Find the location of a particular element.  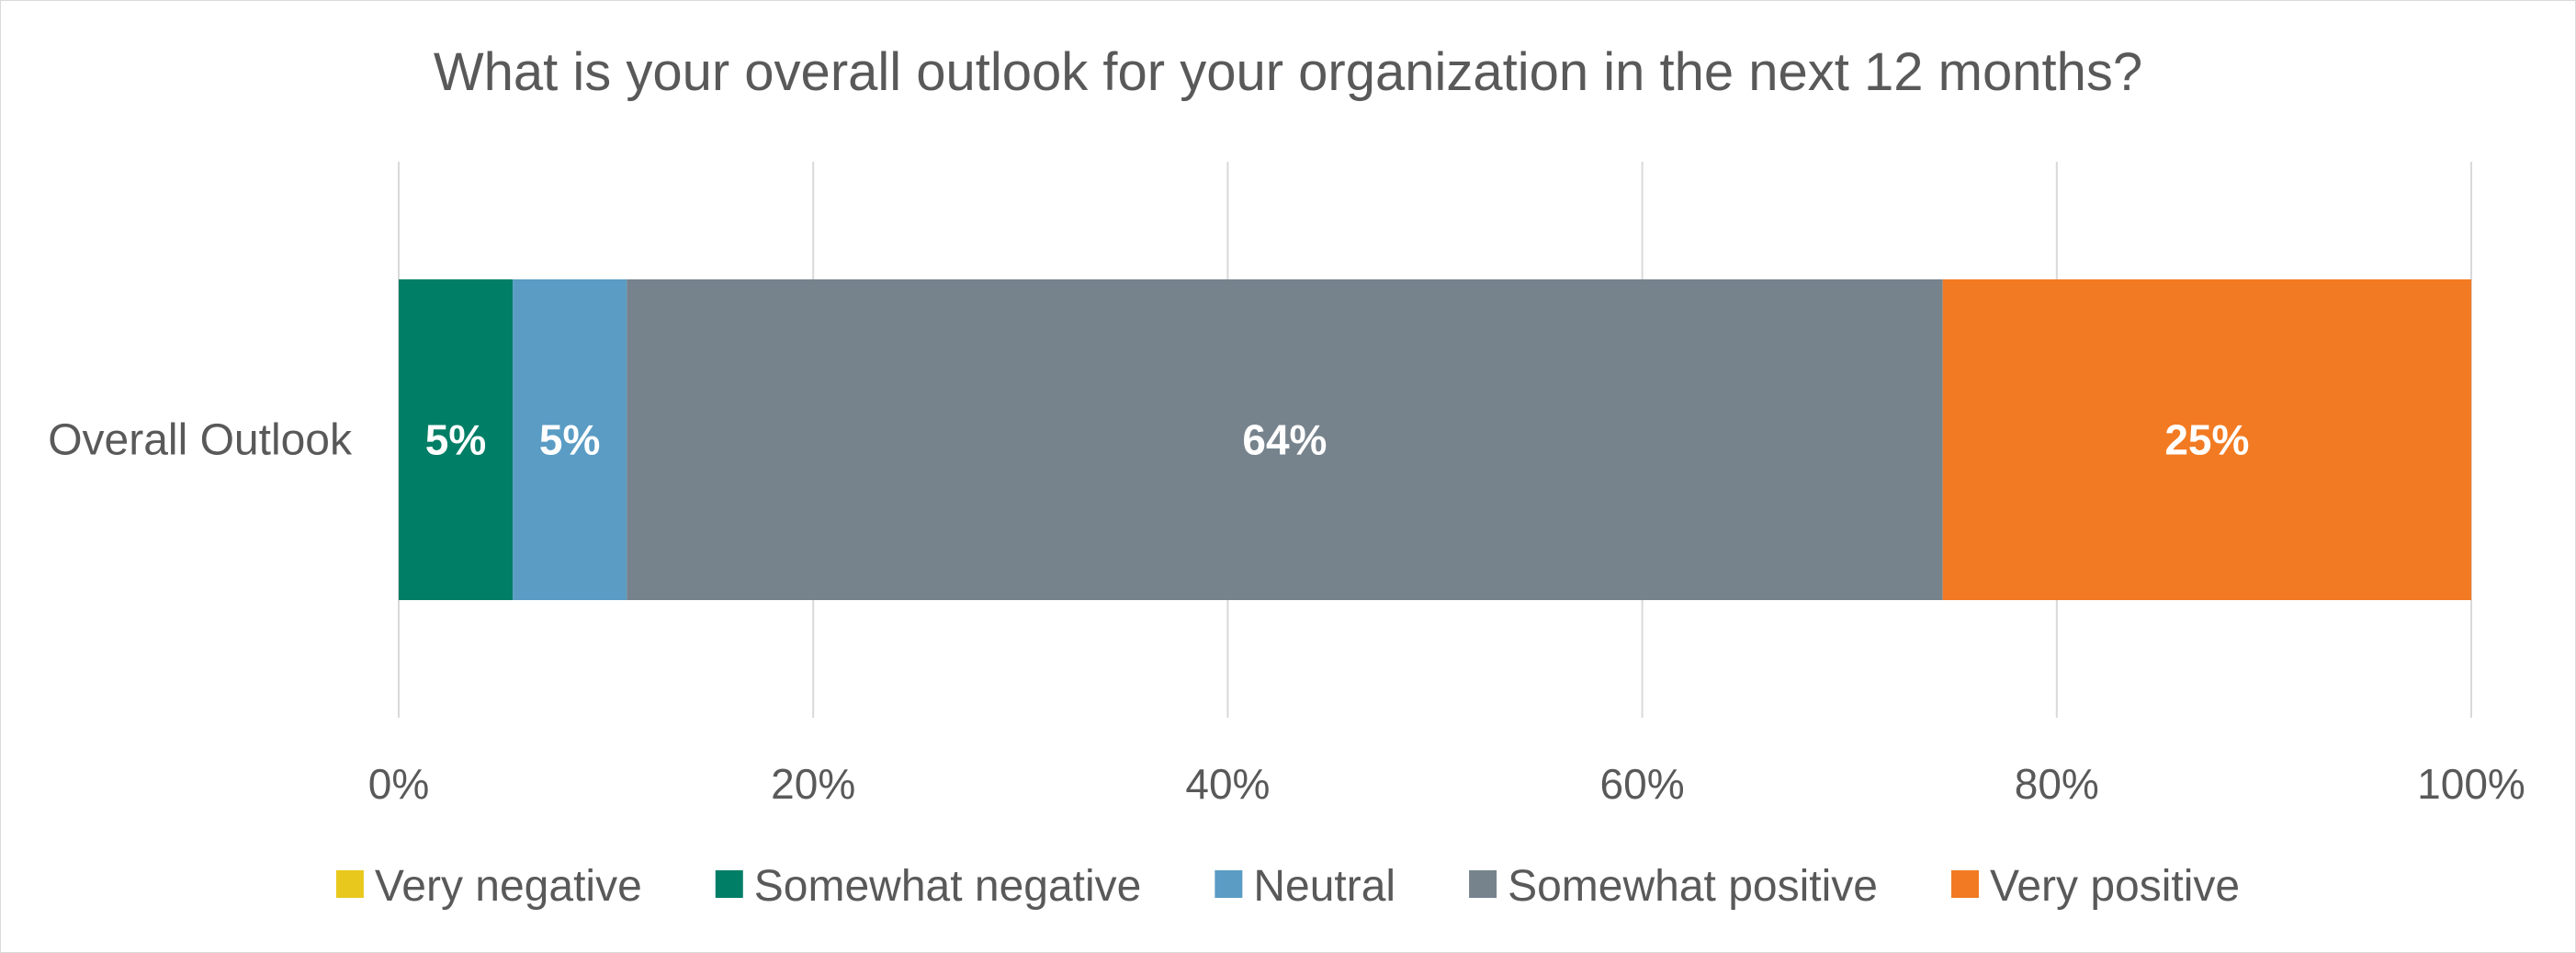

x-tick-label: 100% is located at coordinates (2471, 784).